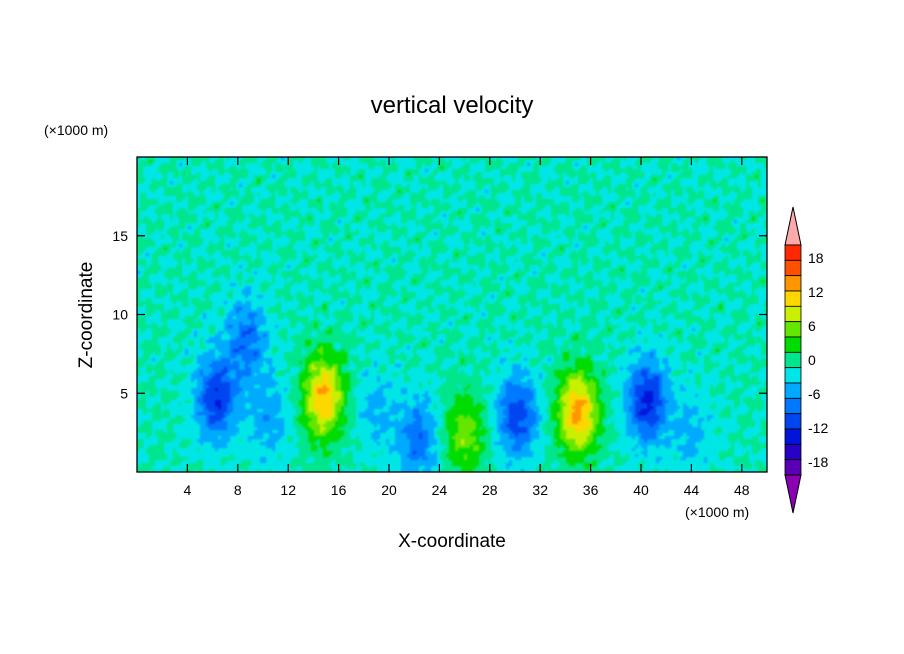 Image resolution: width=904 pixels, height=654 pixels. Describe the element at coordinates (717, 512) in the screenshot. I see `x-unit-label: (×1000 m)` at that location.